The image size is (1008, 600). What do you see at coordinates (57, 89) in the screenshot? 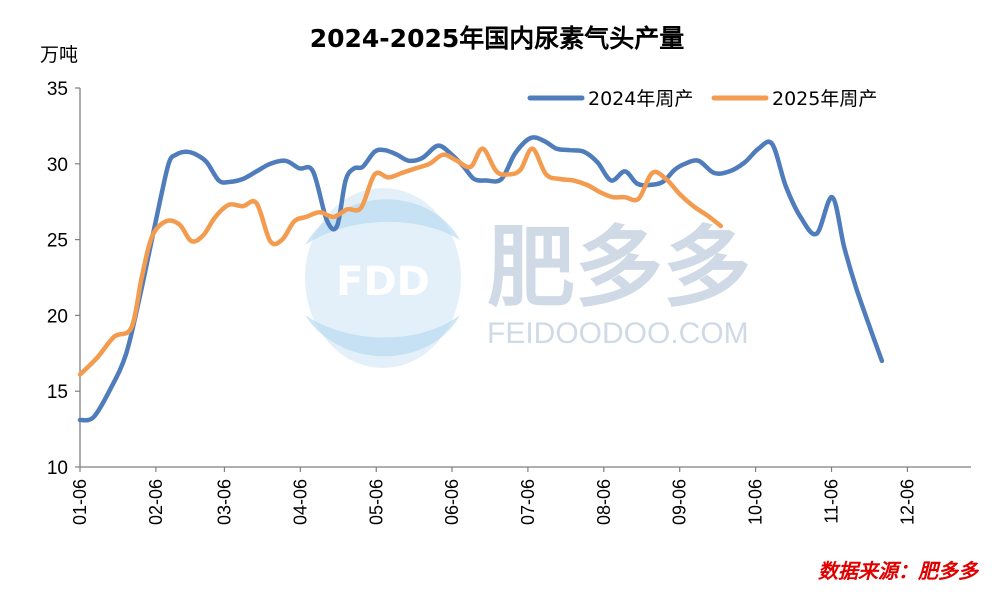
I see `y-tick-label: 35` at bounding box center [57, 89].